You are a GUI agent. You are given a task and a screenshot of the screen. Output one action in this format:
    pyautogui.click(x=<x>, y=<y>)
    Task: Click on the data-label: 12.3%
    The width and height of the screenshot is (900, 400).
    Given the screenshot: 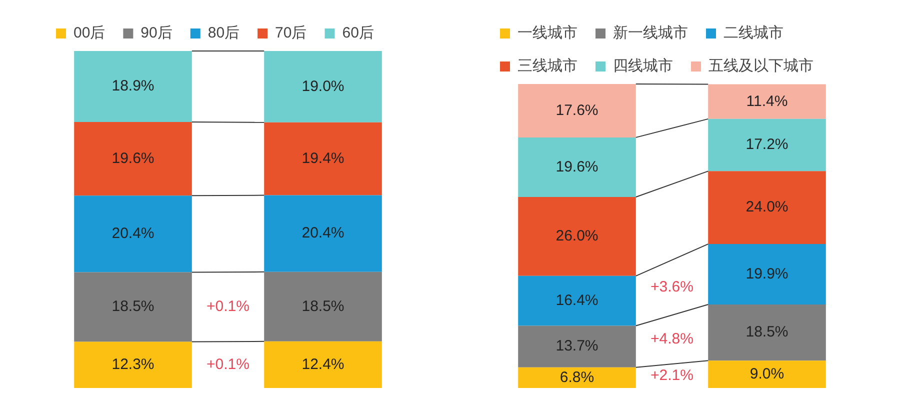 What is the action you would take?
    pyautogui.click(x=133, y=365)
    